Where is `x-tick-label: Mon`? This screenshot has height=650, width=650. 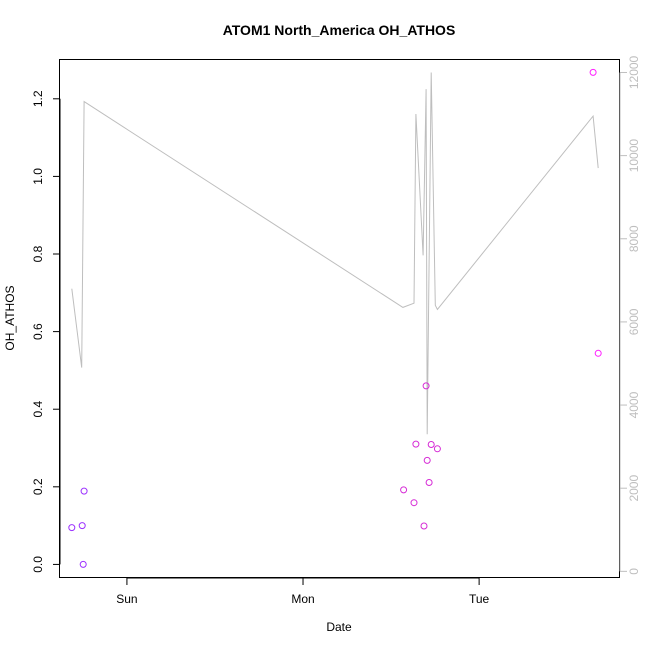
x-tick-label: Mon is located at coordinates (302, 599).